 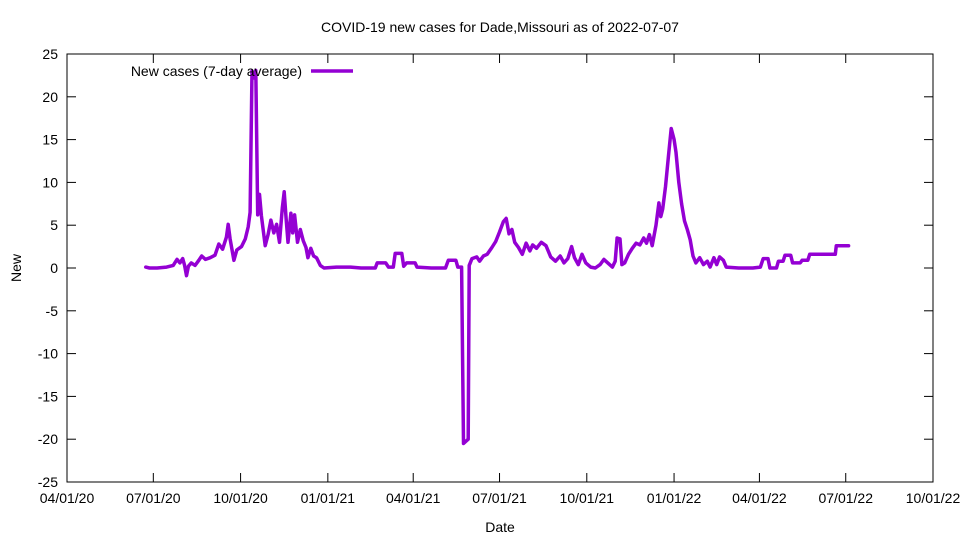 I want to click on x-tick-label: 10/01/21, so click(x=587, y=498).